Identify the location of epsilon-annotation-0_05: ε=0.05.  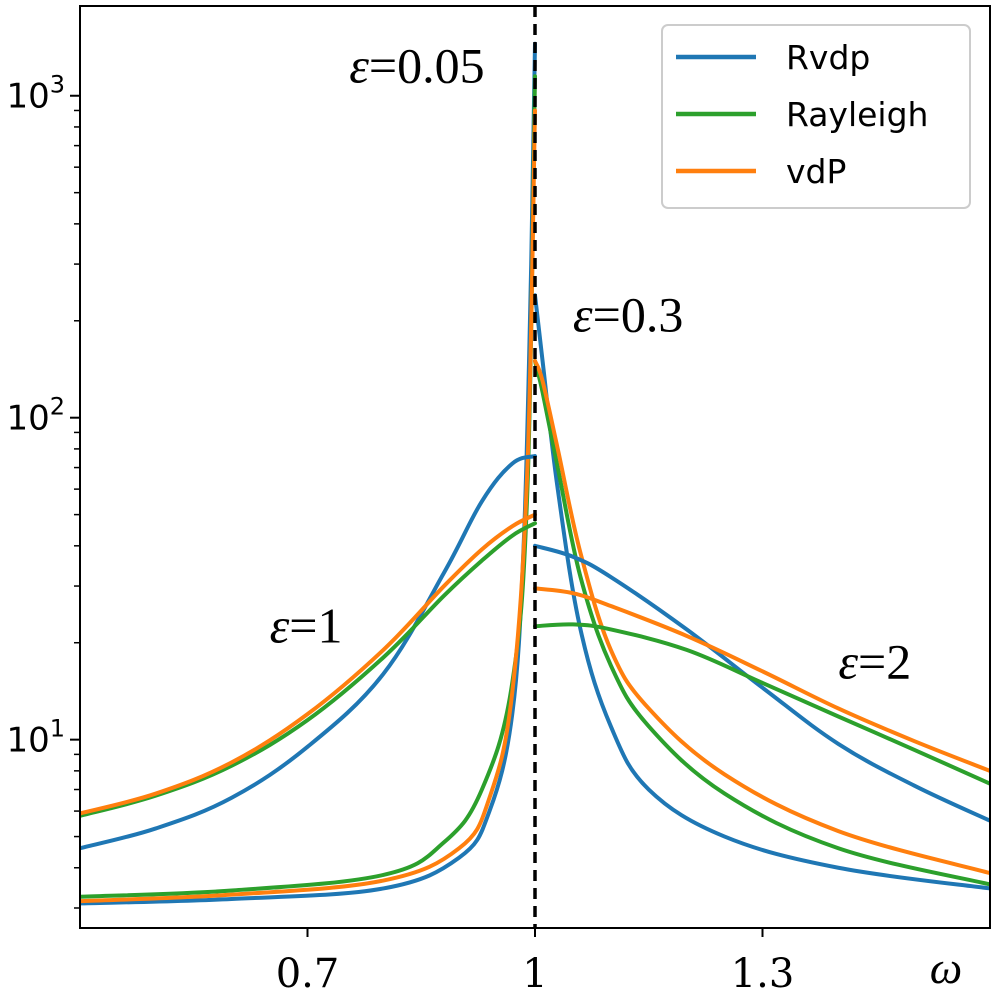
(416, 65).